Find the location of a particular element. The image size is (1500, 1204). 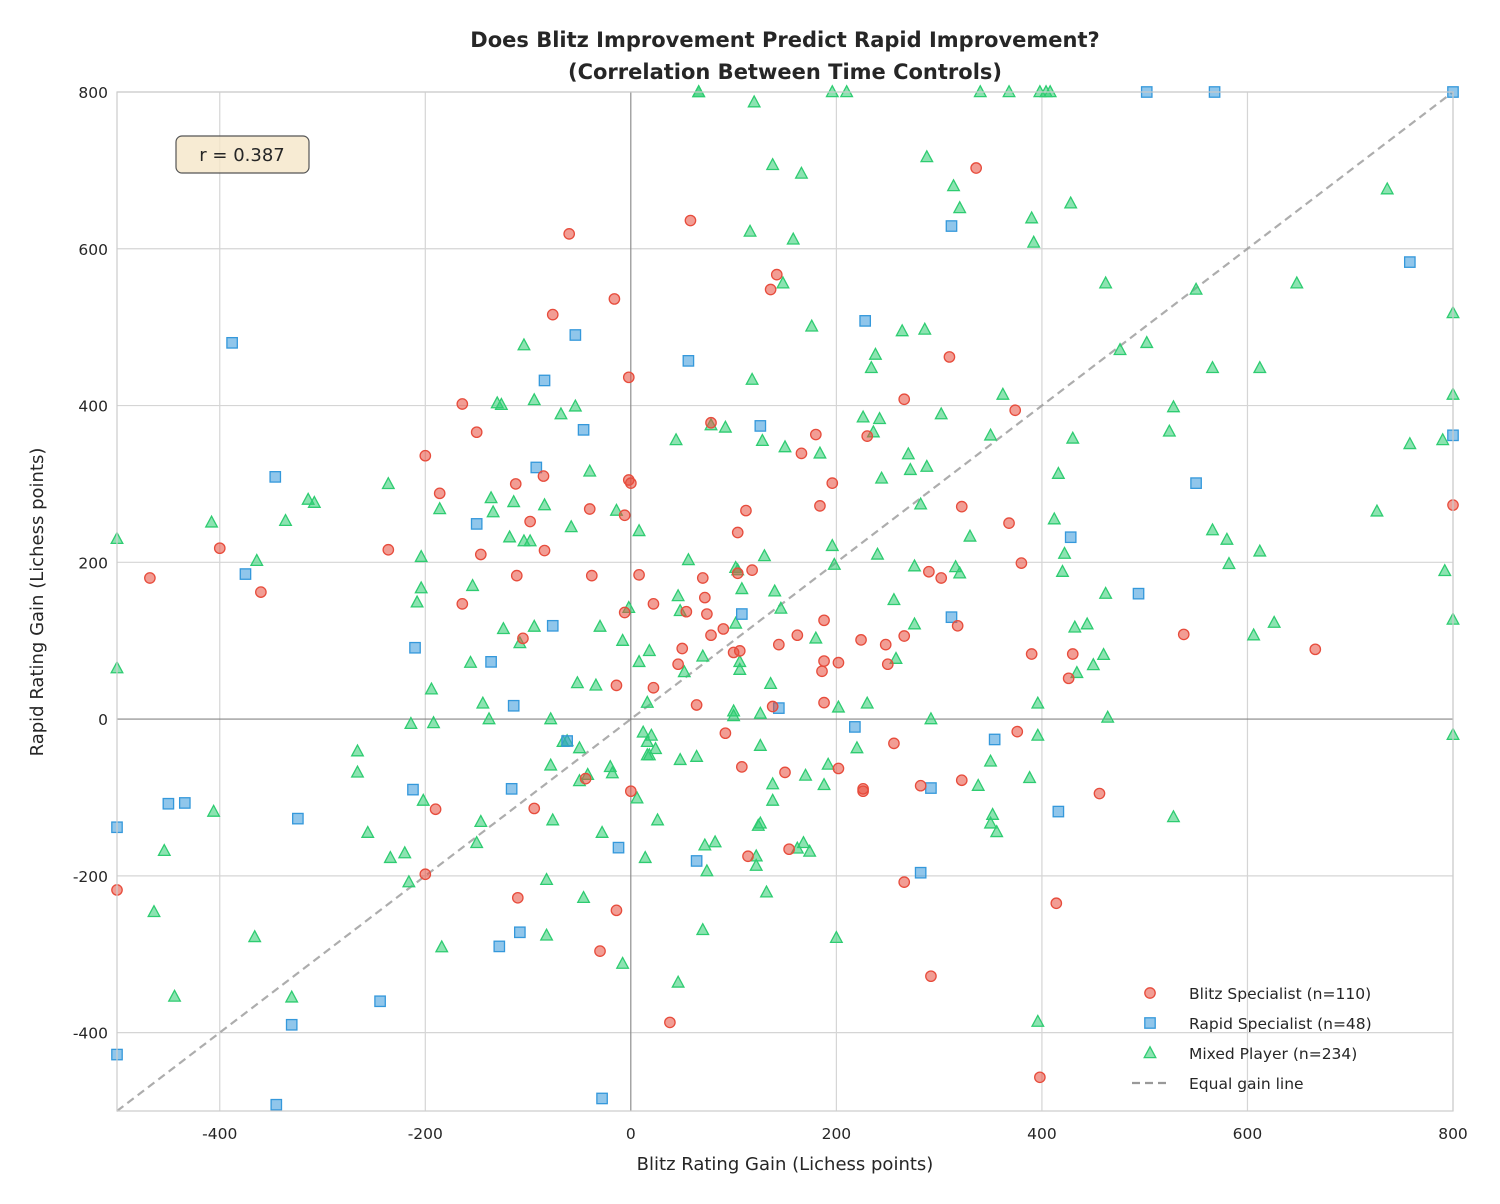

legend-label: Blitz Specialist (n=110) is located at coordinates (1280, 994).